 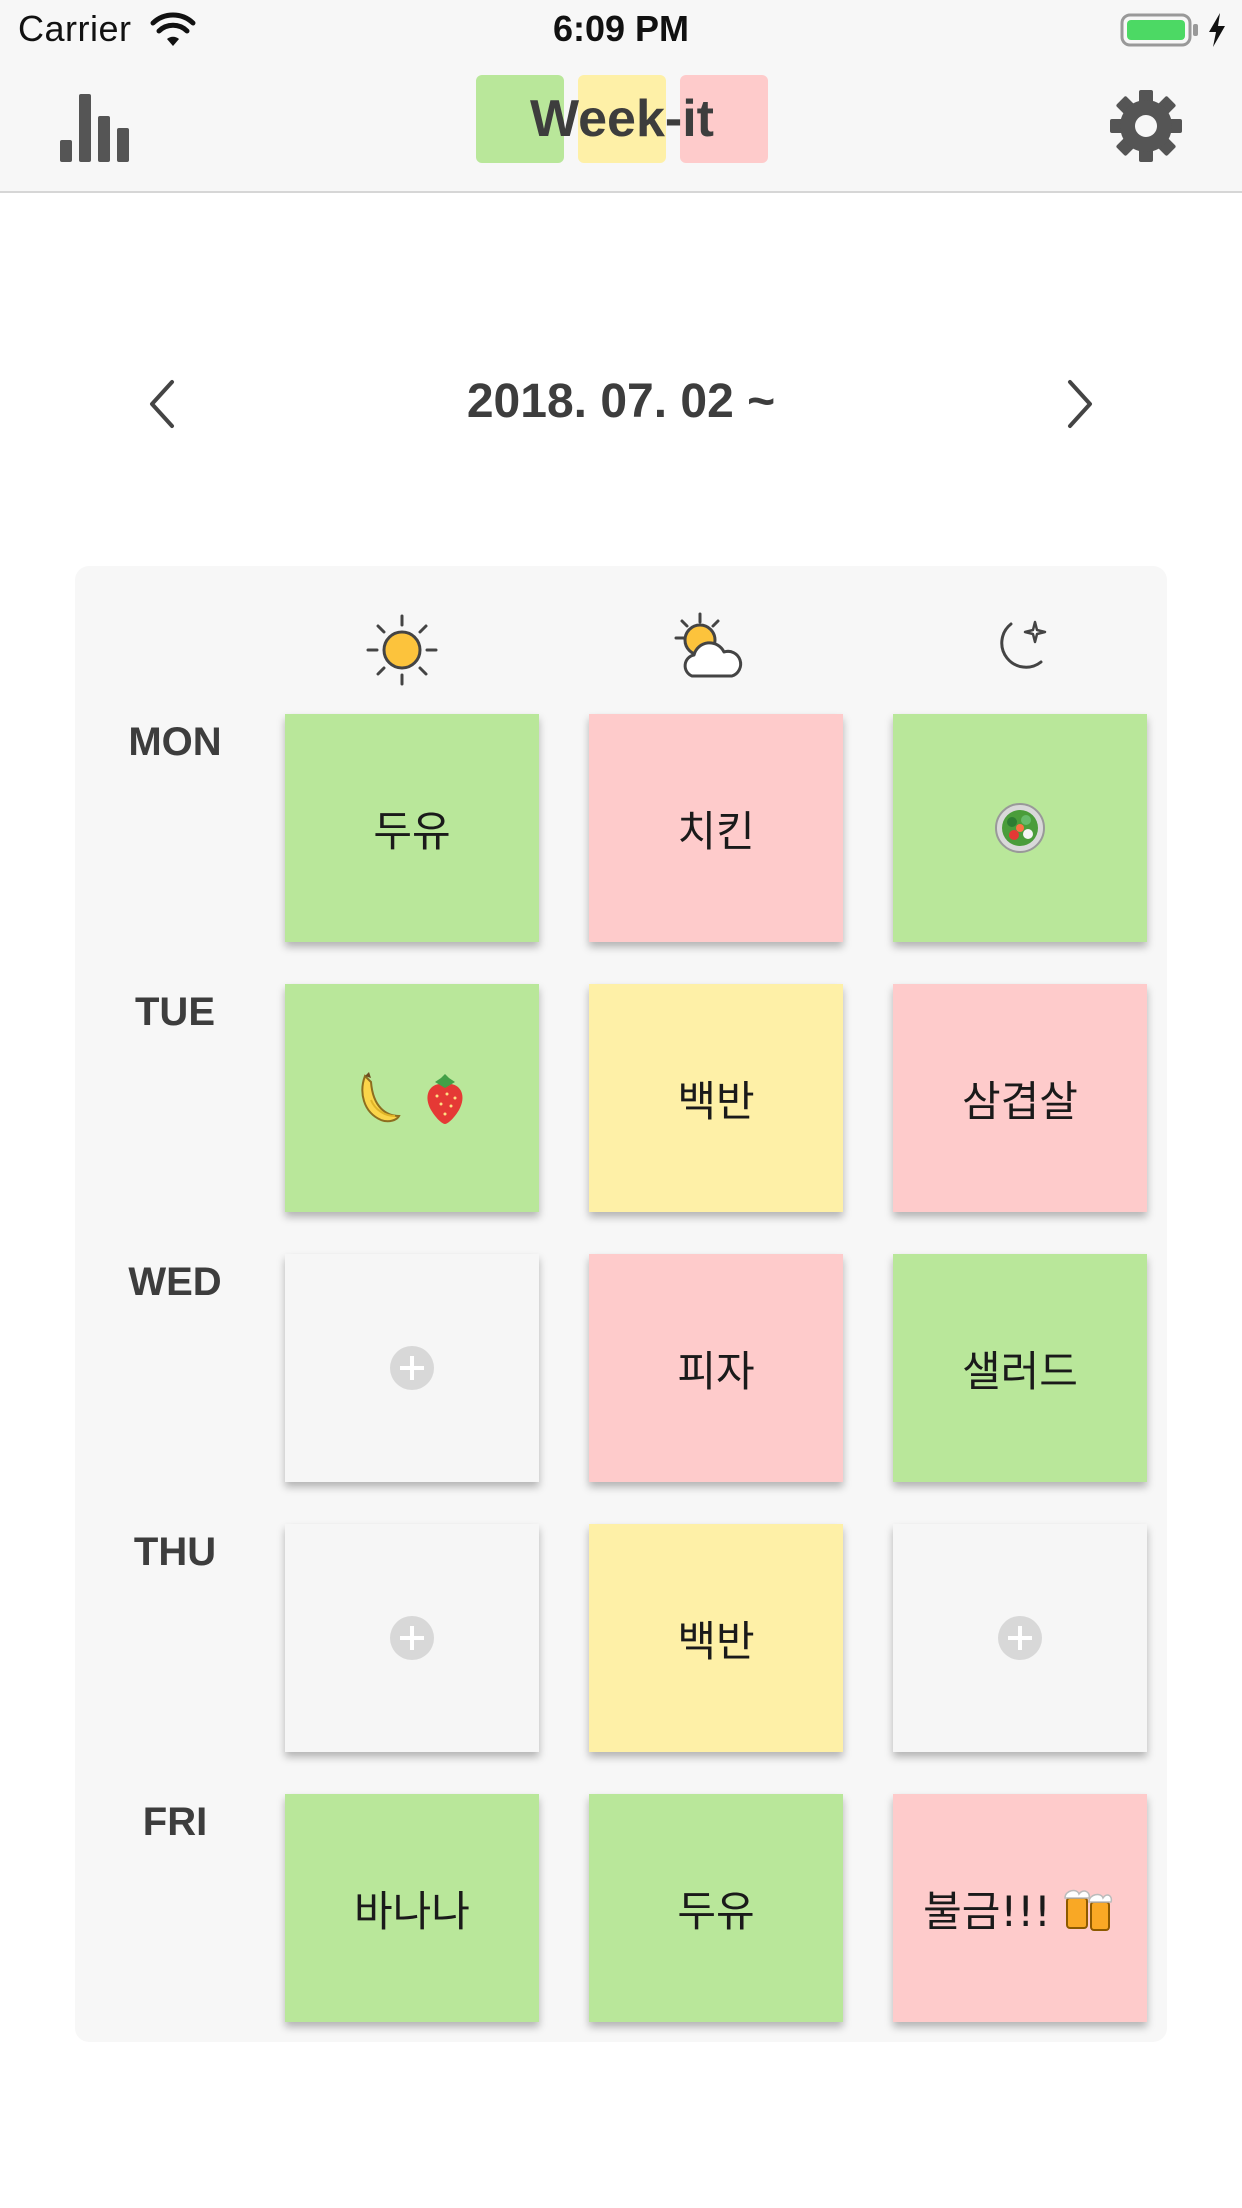 I want to click on day-label-fri: FRI, so click(x=175, y=1822).